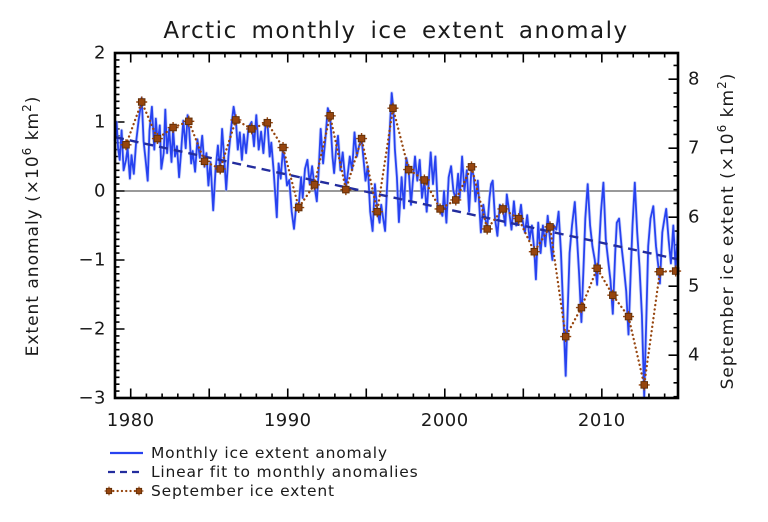 The width and height of the screenshot is (768, 522). Describe the element at coordinates (503, 209) in the screenshot. I see `september-marker-2003` at that location.